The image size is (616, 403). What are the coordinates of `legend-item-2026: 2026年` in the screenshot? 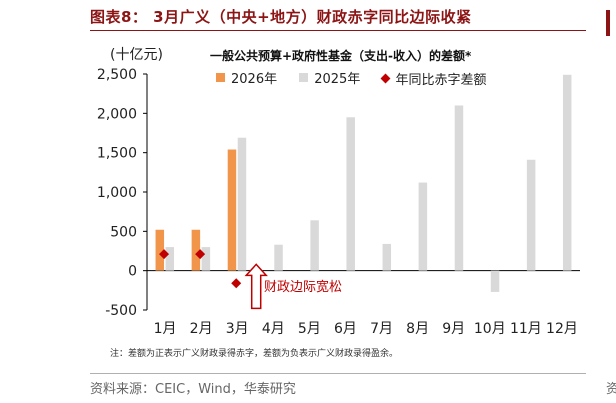 It's located at (246, 77).